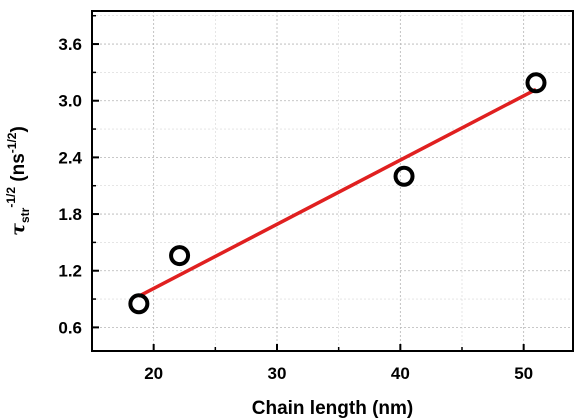 The height and width of the screenshot is (418, 574). I want to click on y-axis-units: (ns, so click(18, 170).